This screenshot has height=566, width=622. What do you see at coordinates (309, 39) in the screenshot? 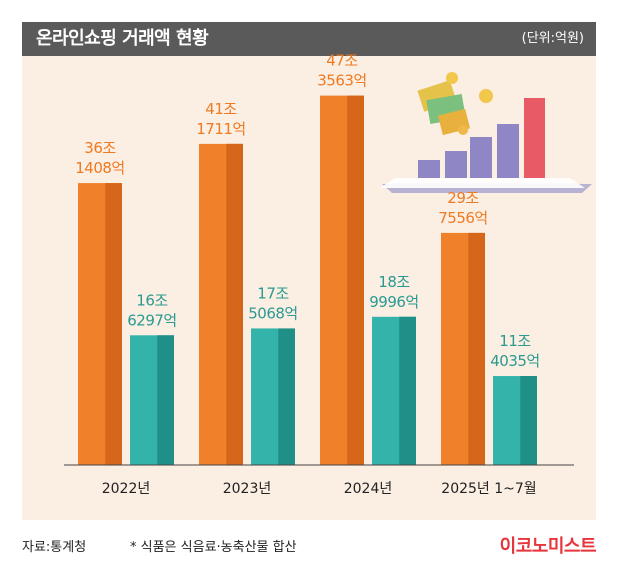
I see `title-bar: 온라인쇼핑 거래액 현황 (단위:억원)` at bounding box center [309, 39].